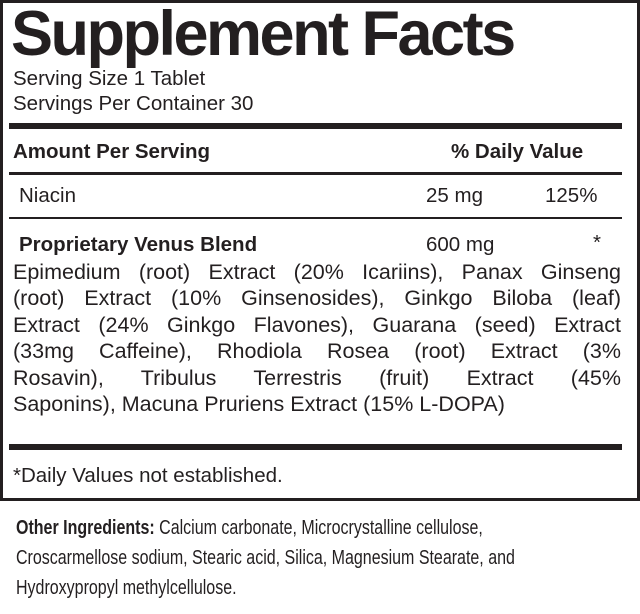  What do you see at coordinates (85, 528) in the screenshot?
I see `other-ingredients-label: Other Ingredients:` at bounding box center [85, 528].